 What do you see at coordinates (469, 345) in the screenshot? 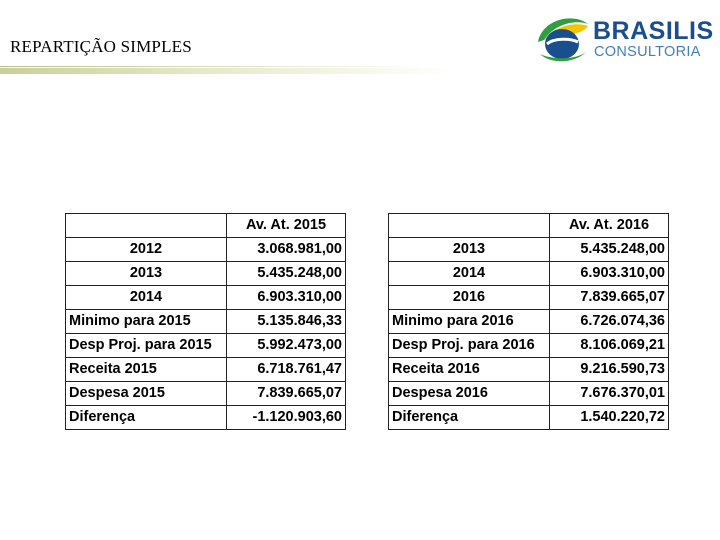
I see `row-label: Desp Proj. para 2016` at bounding box center [469, 345].